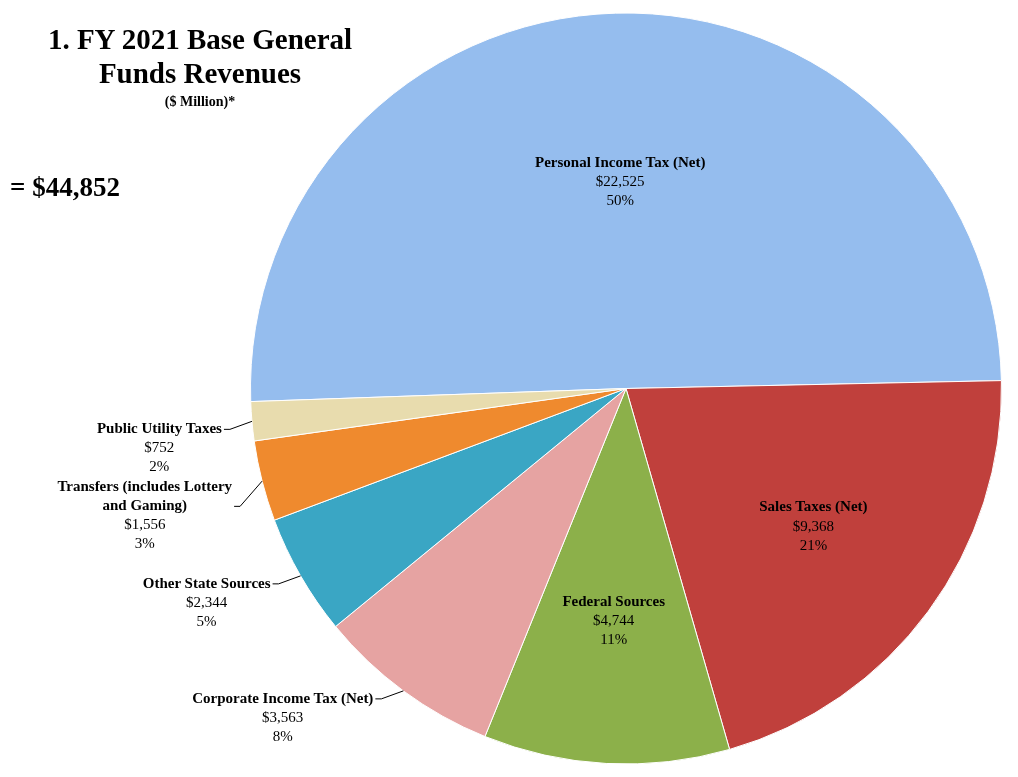  Describe the element at coordinates (159, 428) in the screenshot. I see `slice-label: Public Utility Taxes` at that location.